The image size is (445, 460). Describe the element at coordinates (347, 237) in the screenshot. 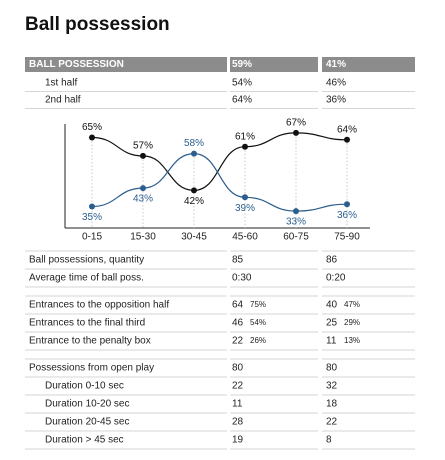

I see `x-tick-label: 75-90` at that location.